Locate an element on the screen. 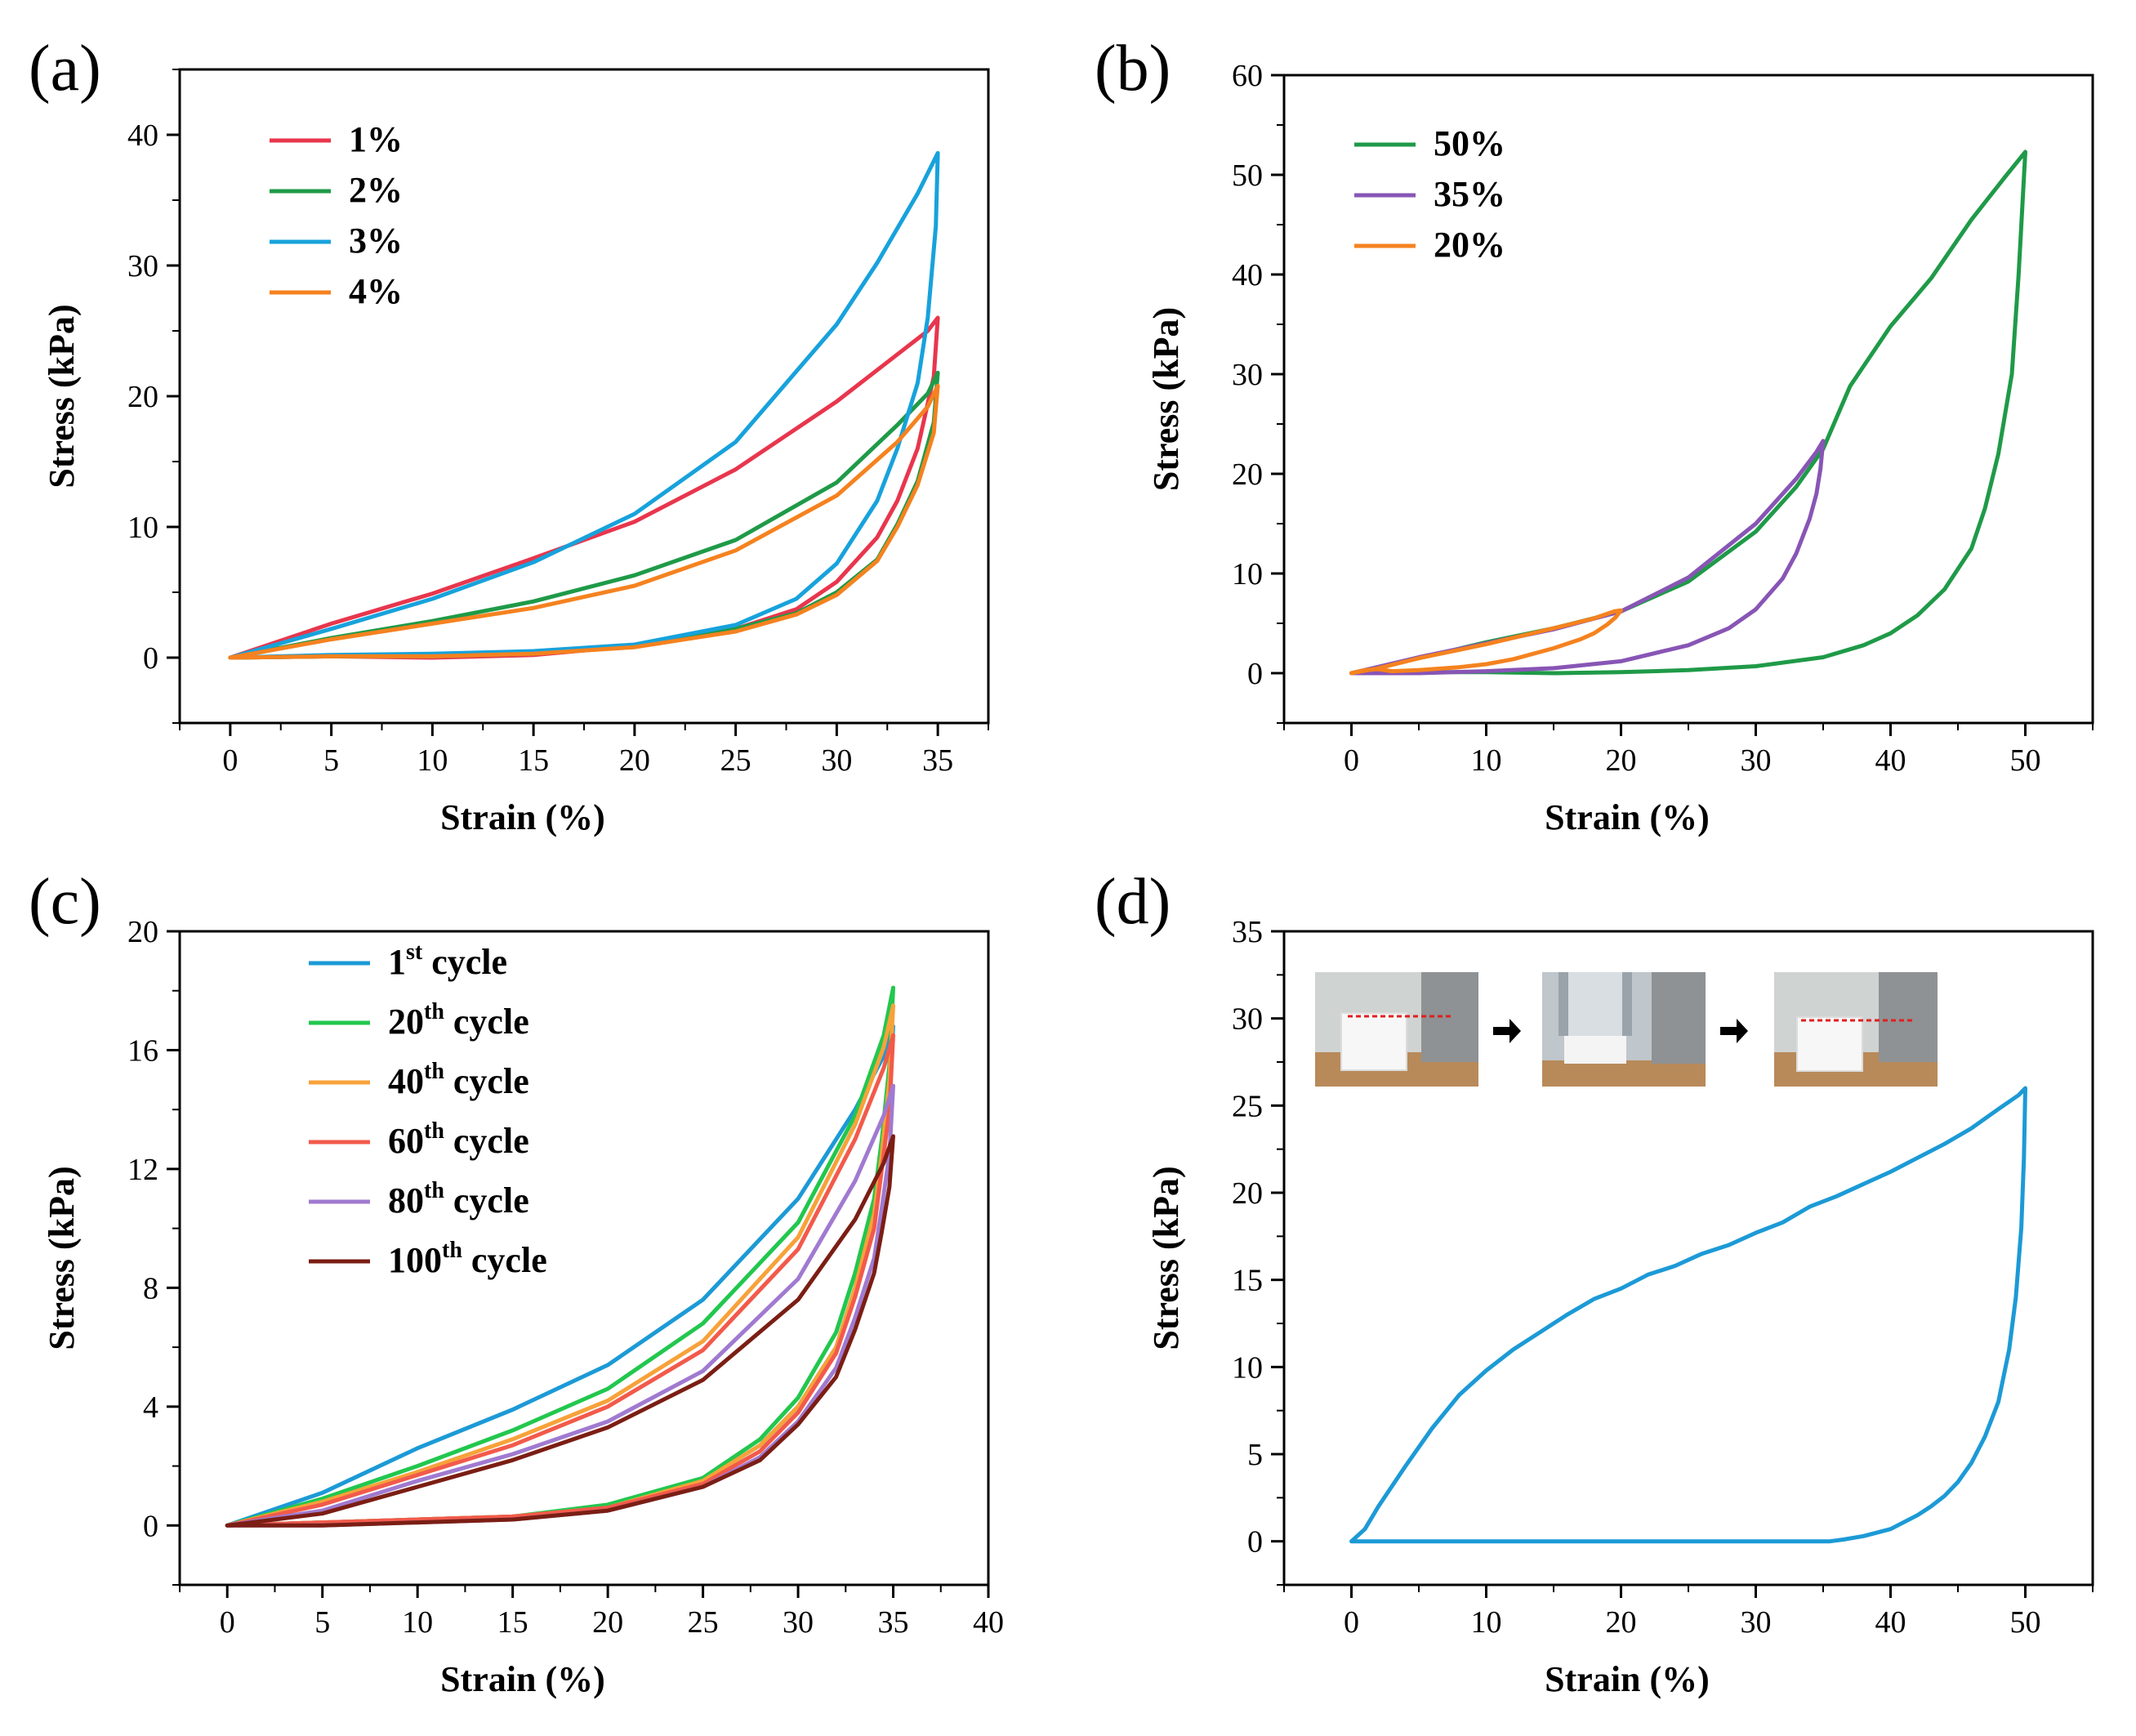  x-tick-label: 25 is located at coordinates (735, 761).